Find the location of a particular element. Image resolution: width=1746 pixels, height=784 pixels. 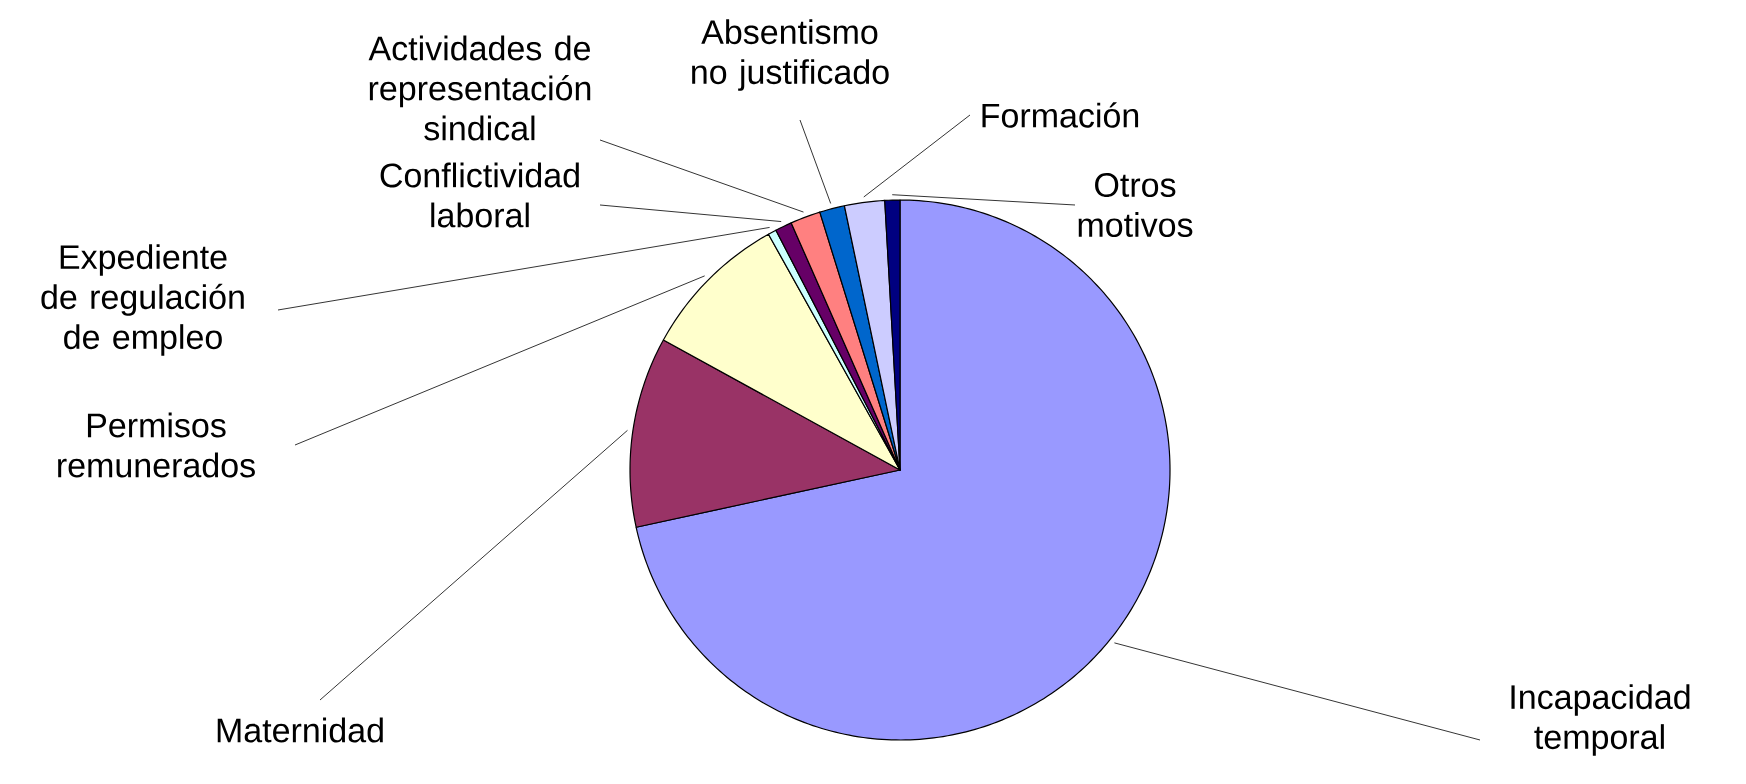

slice-label: Expediente de regulación de empleo is located at coordinates (142, 300).